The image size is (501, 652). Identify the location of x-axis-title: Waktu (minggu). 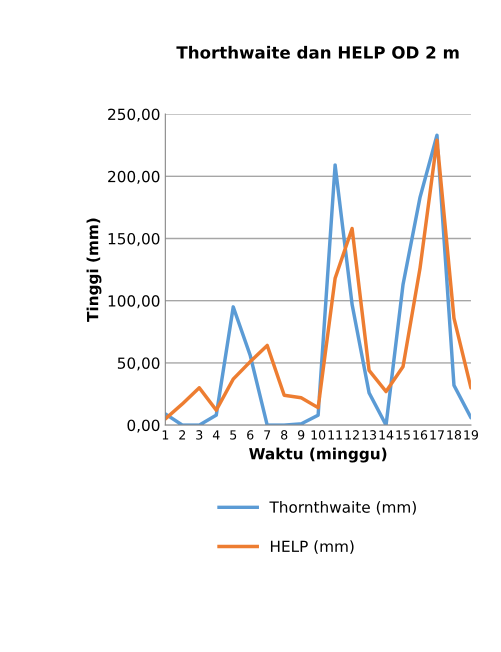
(317, 455).